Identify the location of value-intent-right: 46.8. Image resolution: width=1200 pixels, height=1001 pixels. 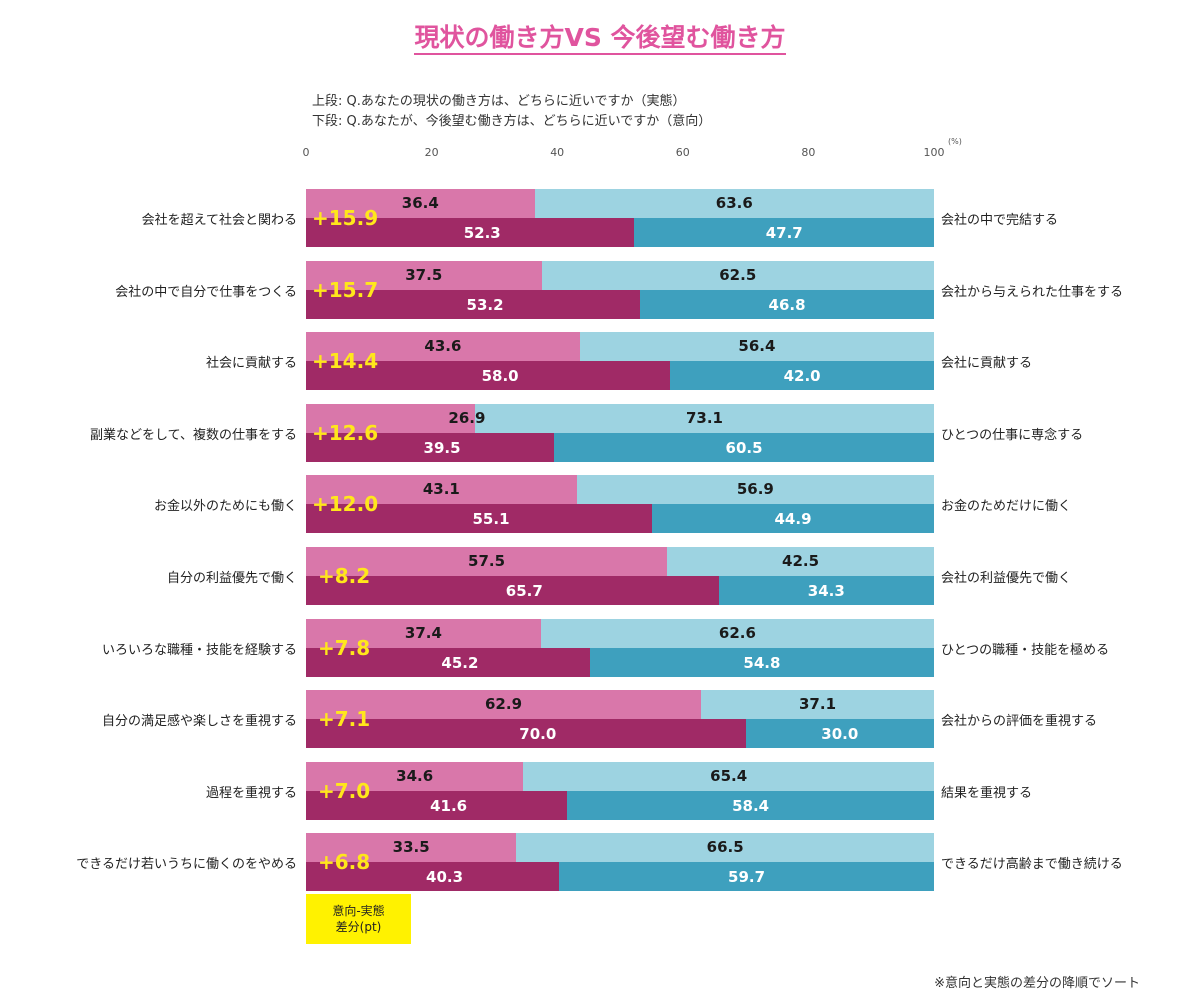
(787, 304).